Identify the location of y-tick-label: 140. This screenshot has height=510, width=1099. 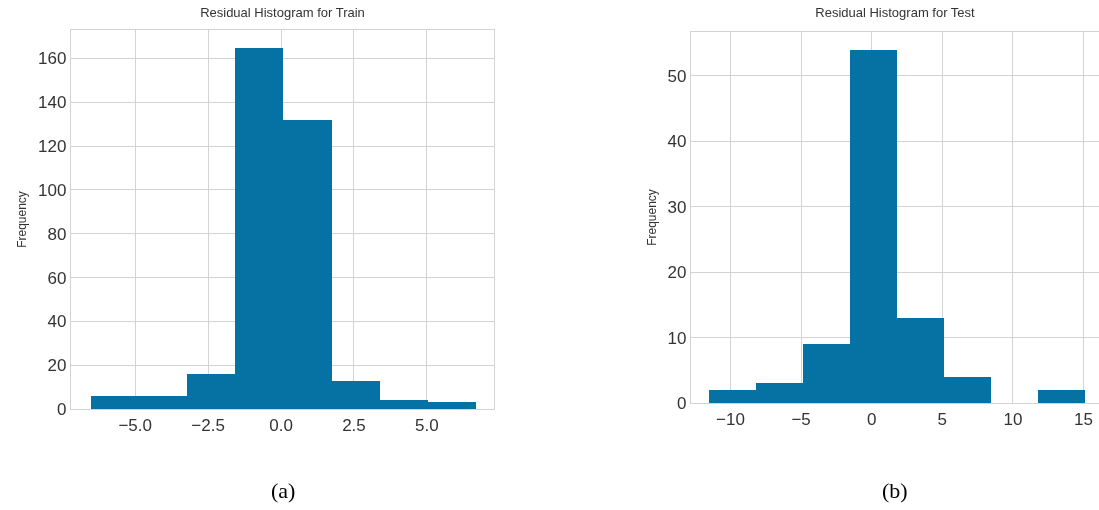
(52, 103).